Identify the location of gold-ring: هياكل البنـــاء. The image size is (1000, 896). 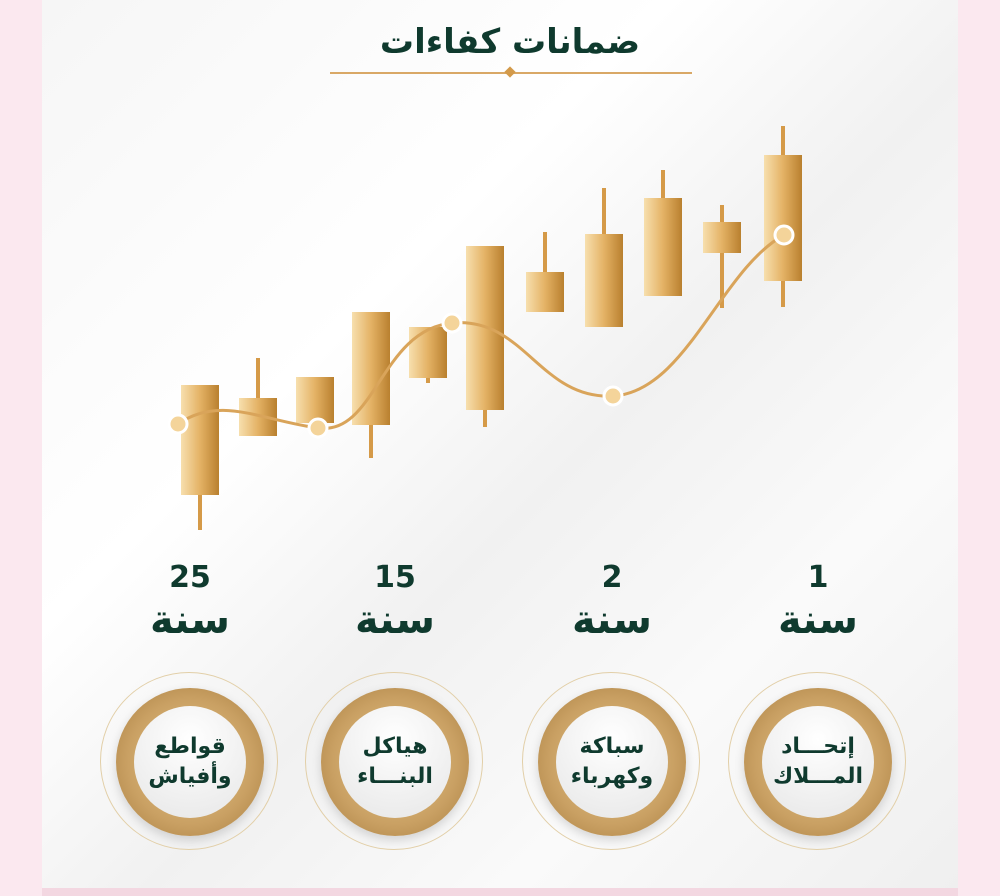
(395, 762).